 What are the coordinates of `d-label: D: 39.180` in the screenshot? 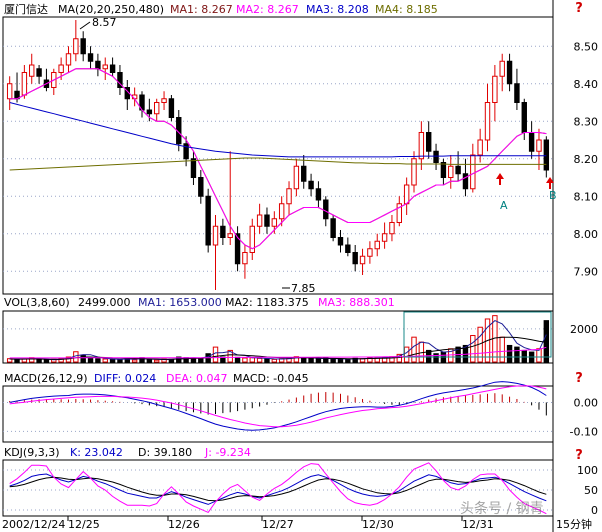 It's located at (165, 452).